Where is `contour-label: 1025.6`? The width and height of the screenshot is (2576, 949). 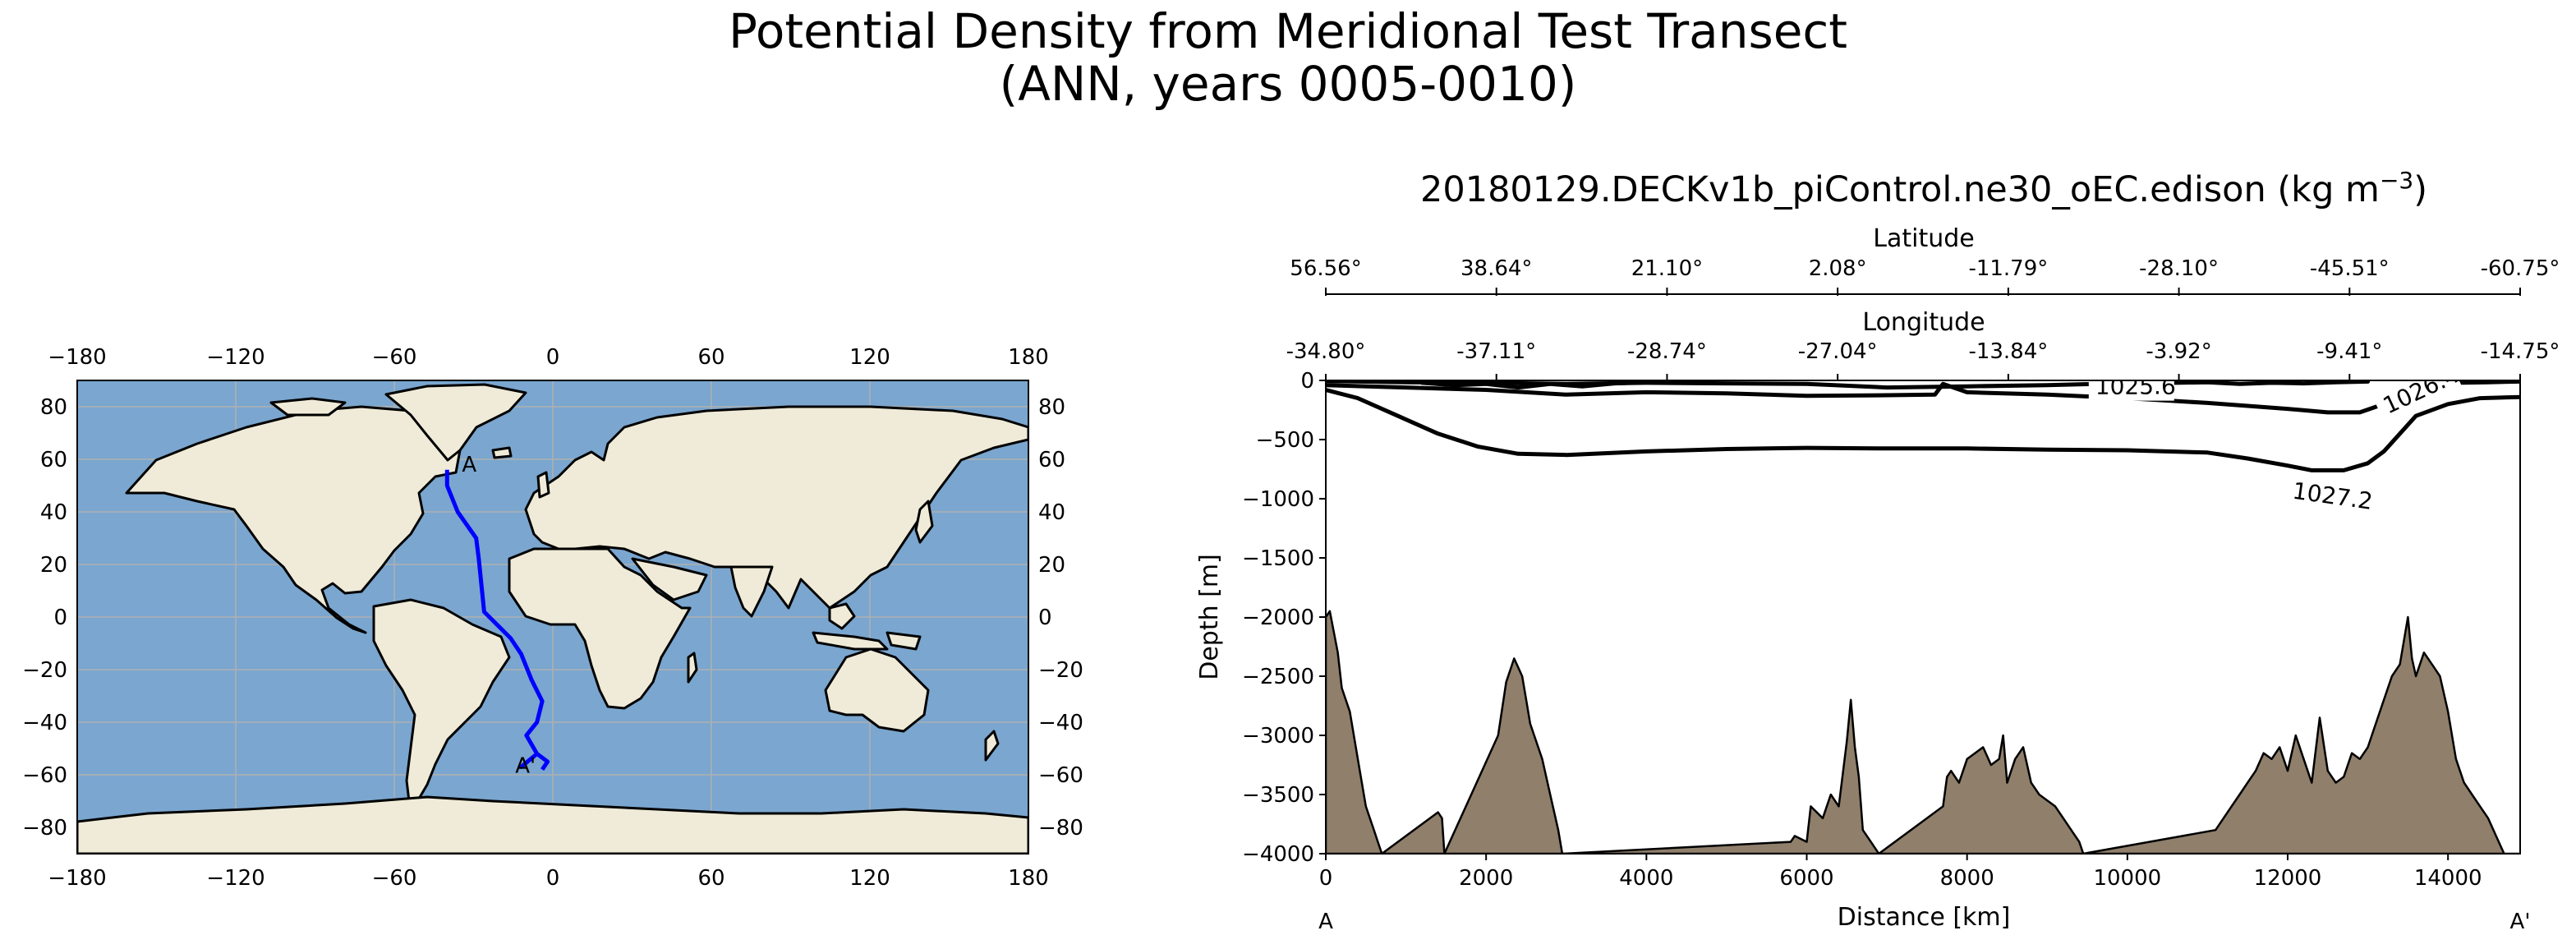
contour-label: 1025.6 is located at coordinates (2135, 386).